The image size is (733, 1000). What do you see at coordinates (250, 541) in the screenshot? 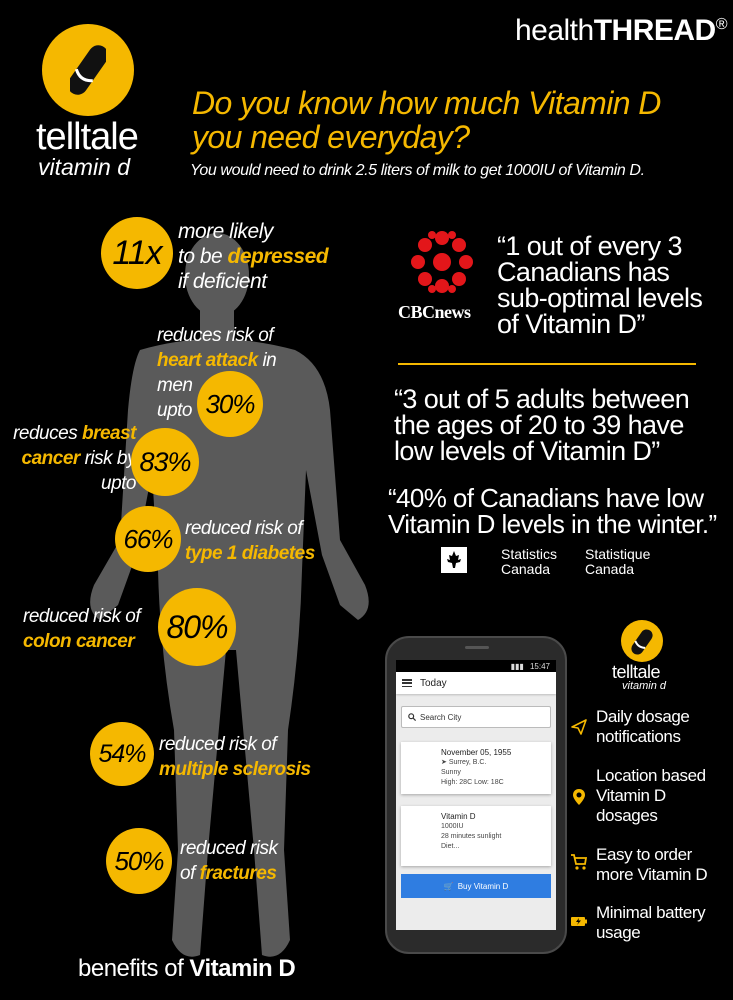
I see `diabetes-stat-text: reduced risk of type 1 diabetes` at bounding box center [250, 541].